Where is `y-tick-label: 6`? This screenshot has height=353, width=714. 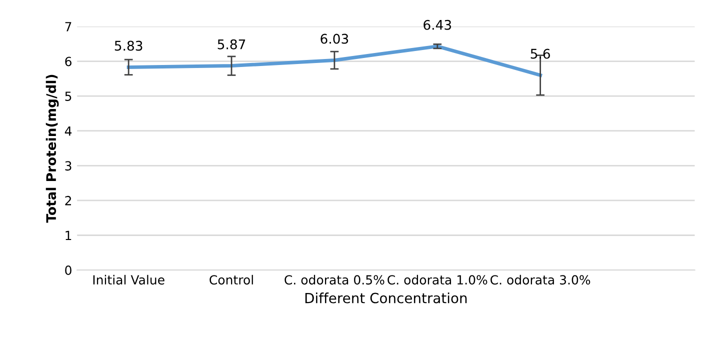
y-tick-label: 6 is located at coordinates (68, 61).